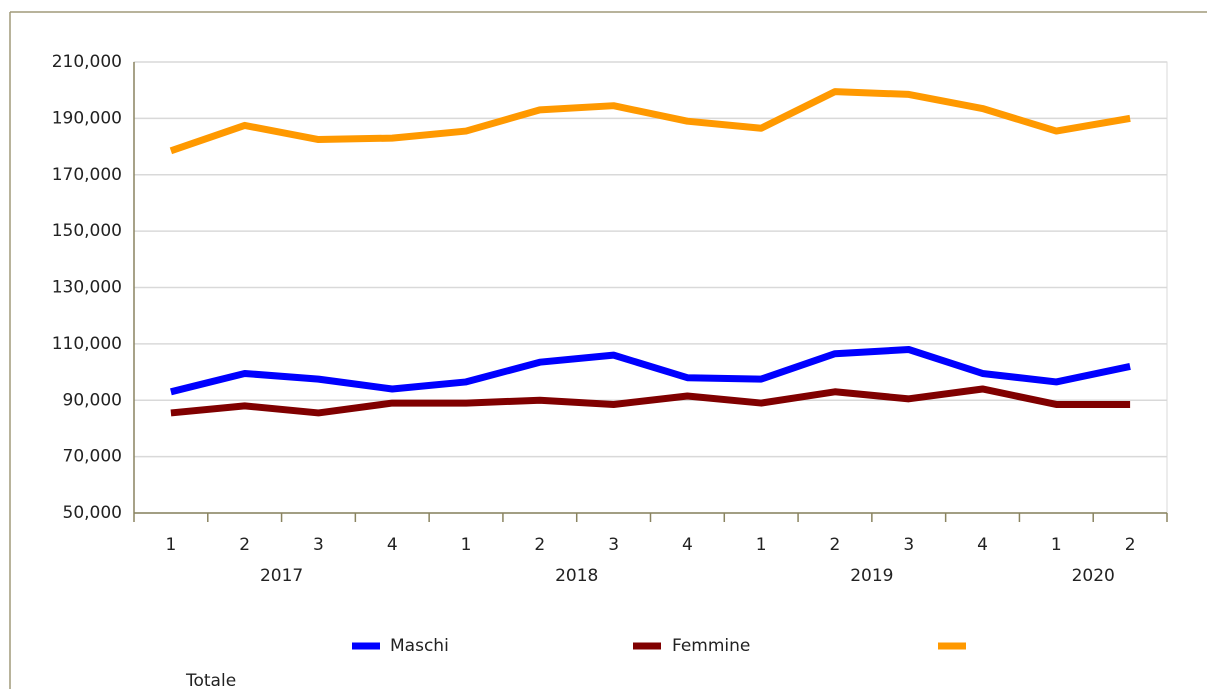  I want to click on legend-label: Totale, so click(210, 680).